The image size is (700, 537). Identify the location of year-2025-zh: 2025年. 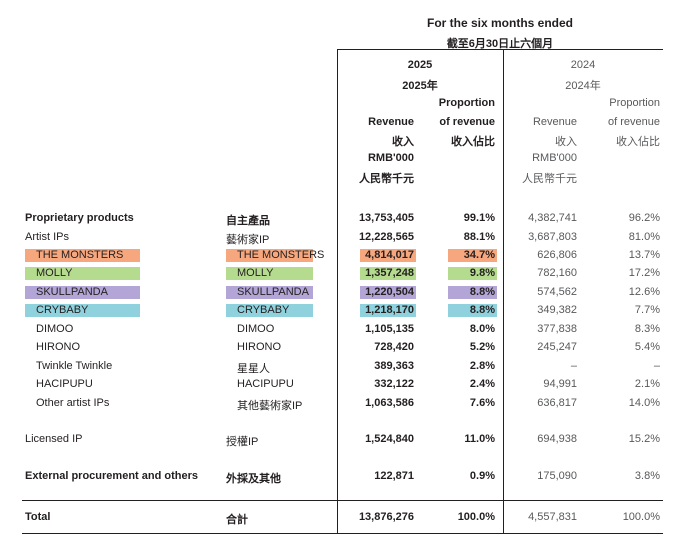
(420, 86).